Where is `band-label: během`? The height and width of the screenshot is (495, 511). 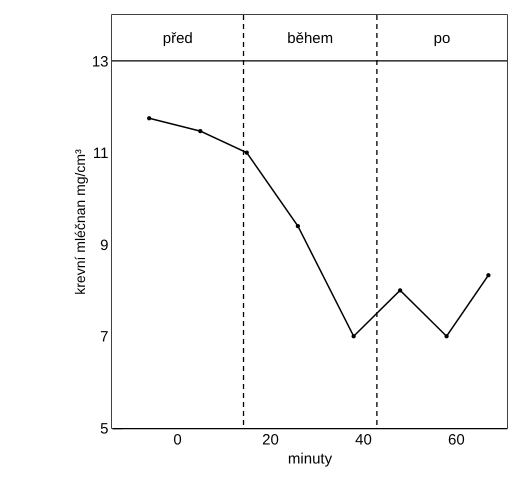
band-label: během is located at coordinates (310, 38).